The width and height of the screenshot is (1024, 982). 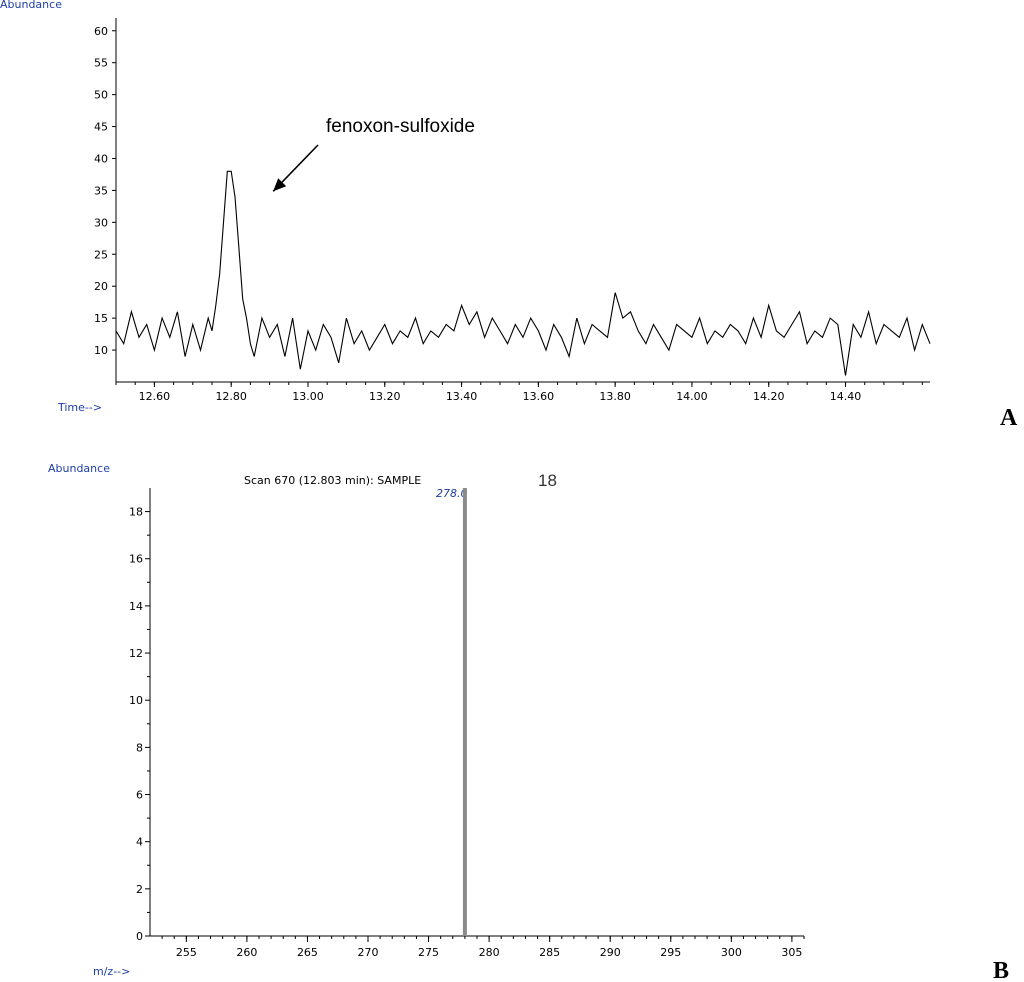 What do you see at coordinates (101, 63) in the screenshot?
I see `panel-a-y-tick-label: 55` at bounding box center [101, 63].